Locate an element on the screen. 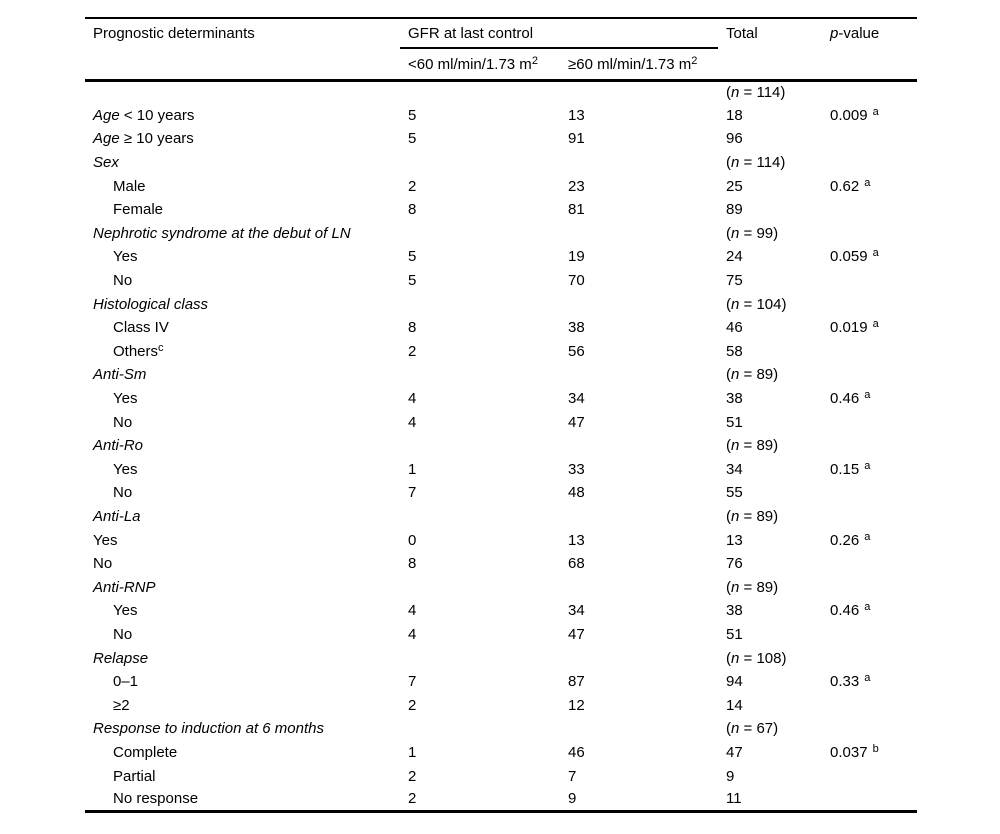 This screenshot has width=1000, height=834. table-row: Sex (n = 114) is located at coordinates (501, 163).